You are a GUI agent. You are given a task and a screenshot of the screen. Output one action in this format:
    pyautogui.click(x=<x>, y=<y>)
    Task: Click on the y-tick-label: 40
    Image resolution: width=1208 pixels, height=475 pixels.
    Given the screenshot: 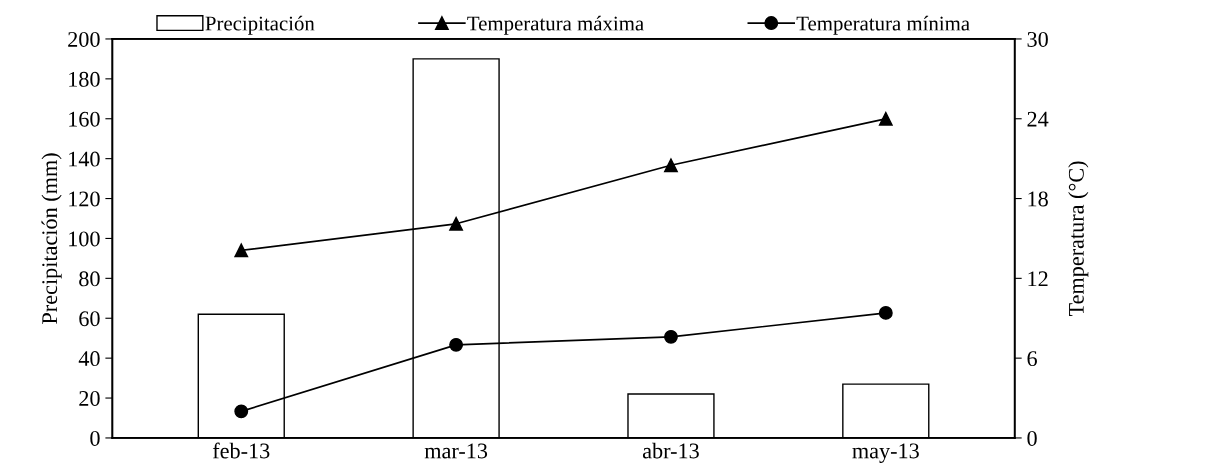 What is the action you would take?
    pyautogui.click(x=89, y=359)
    